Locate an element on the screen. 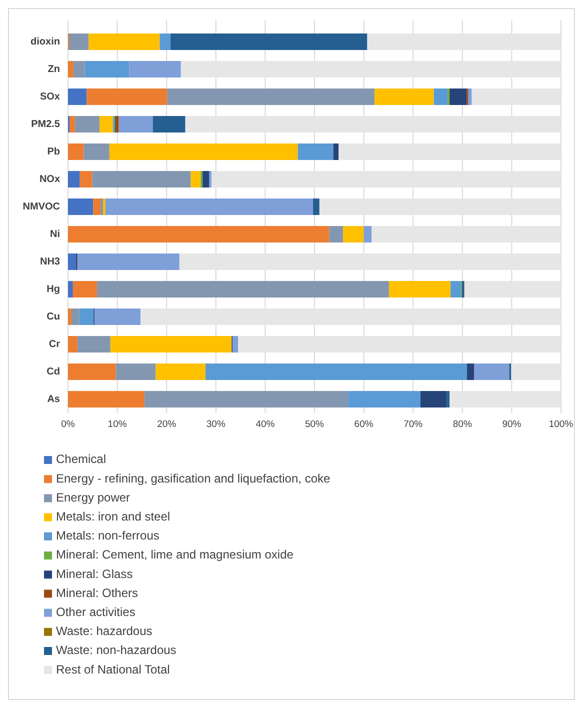  legend-label: Rest of National Total is located at coordinates (113, 669).